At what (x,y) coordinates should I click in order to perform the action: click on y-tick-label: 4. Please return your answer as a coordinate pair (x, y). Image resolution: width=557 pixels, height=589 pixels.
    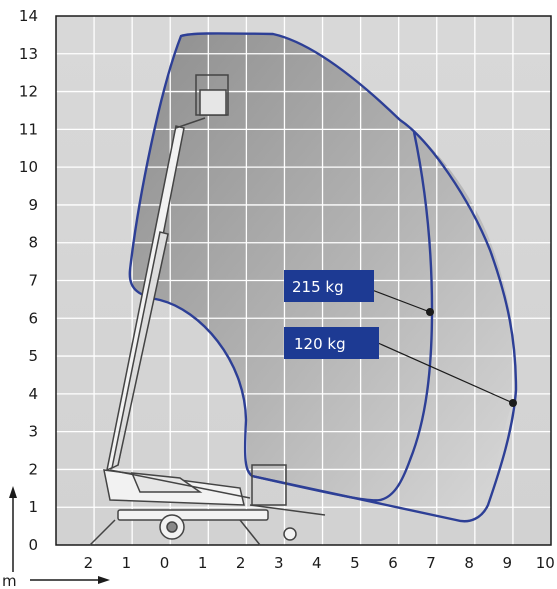
    Looking at the image, I should click on (33, 394).